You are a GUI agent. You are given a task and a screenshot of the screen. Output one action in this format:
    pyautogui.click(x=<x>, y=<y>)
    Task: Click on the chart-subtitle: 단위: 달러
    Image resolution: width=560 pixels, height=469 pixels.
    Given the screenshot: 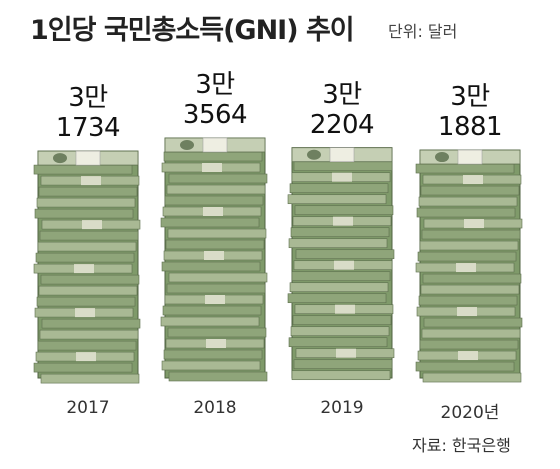 What is the action you would take?
    pyautogui.click(x=423, y=31)
    